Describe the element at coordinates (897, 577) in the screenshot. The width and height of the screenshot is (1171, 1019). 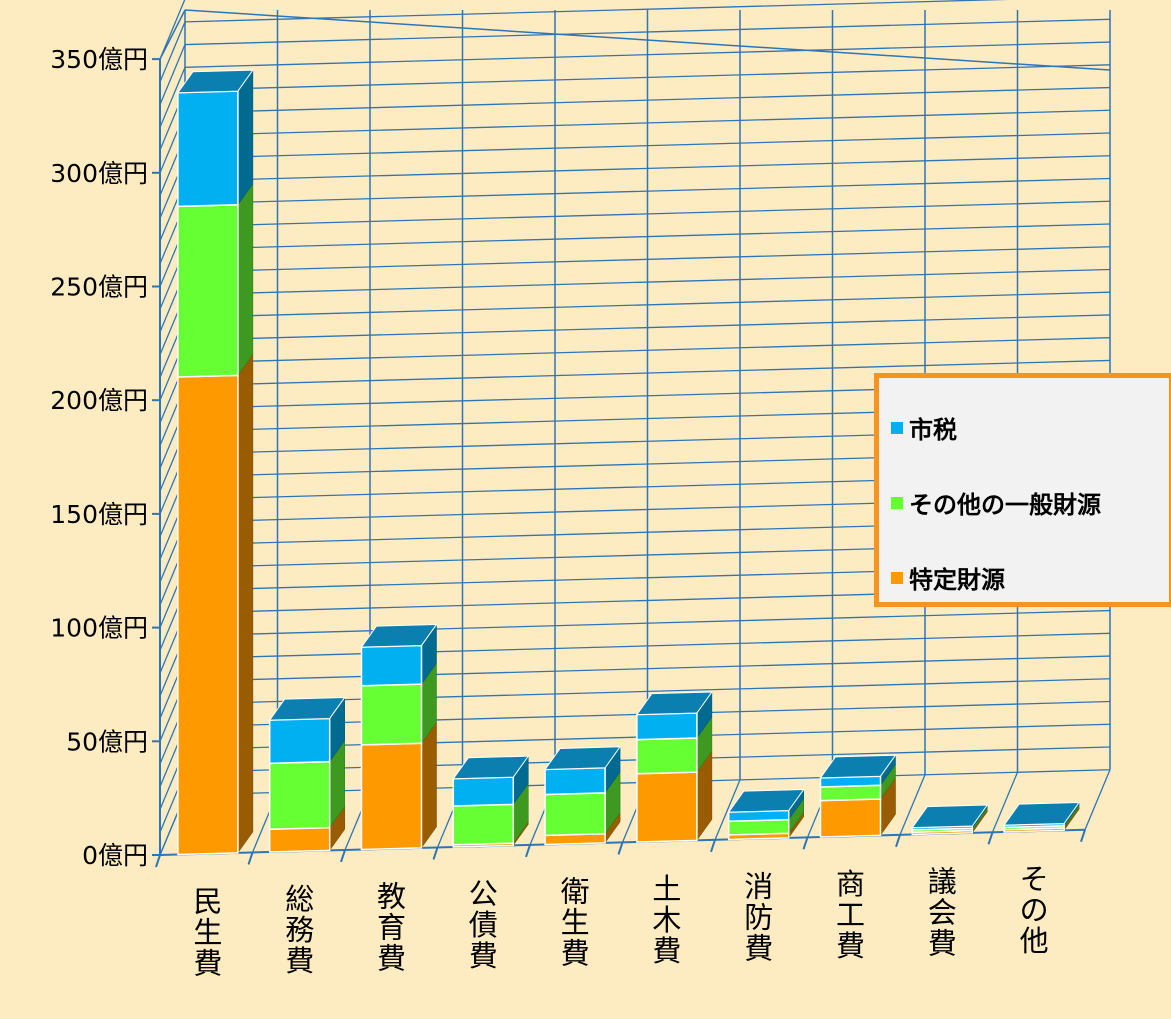
I see `legend-swatch-specific` at that location.